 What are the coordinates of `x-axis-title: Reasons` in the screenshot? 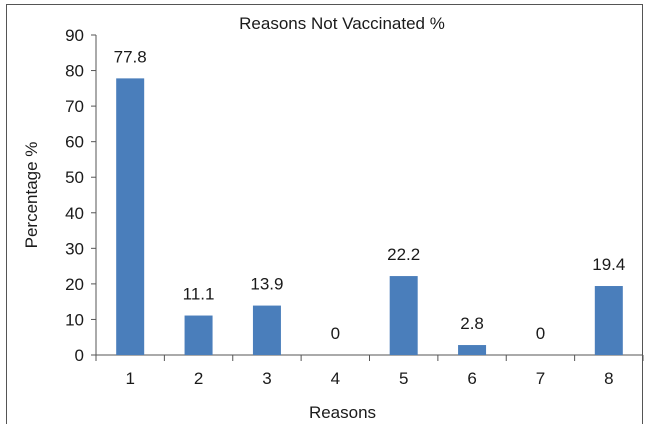 It's located at (342, 412).